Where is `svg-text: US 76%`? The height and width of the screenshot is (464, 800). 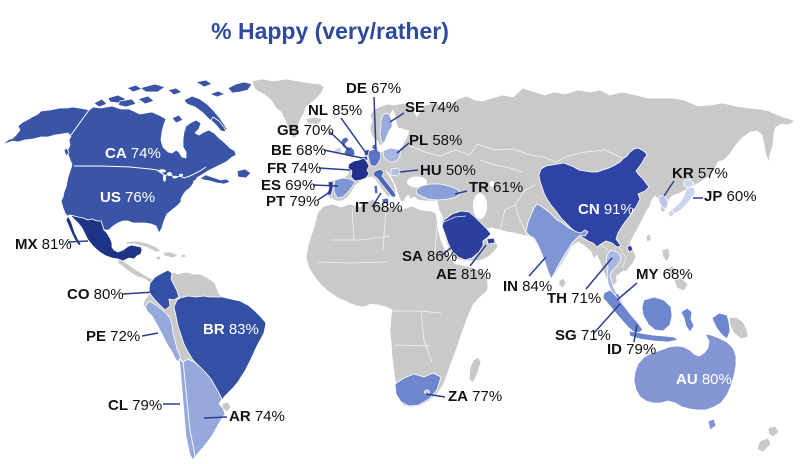 svg-text: US 76% is located at coordinates (127, 197).